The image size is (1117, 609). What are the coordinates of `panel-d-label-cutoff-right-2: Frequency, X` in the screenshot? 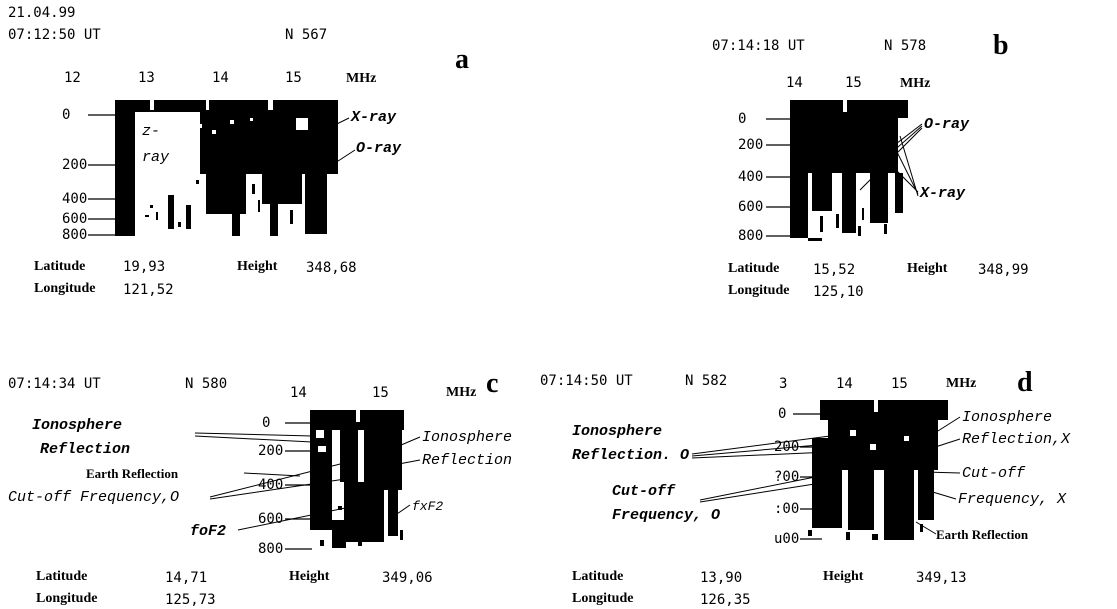 It's located at (1012, 499).